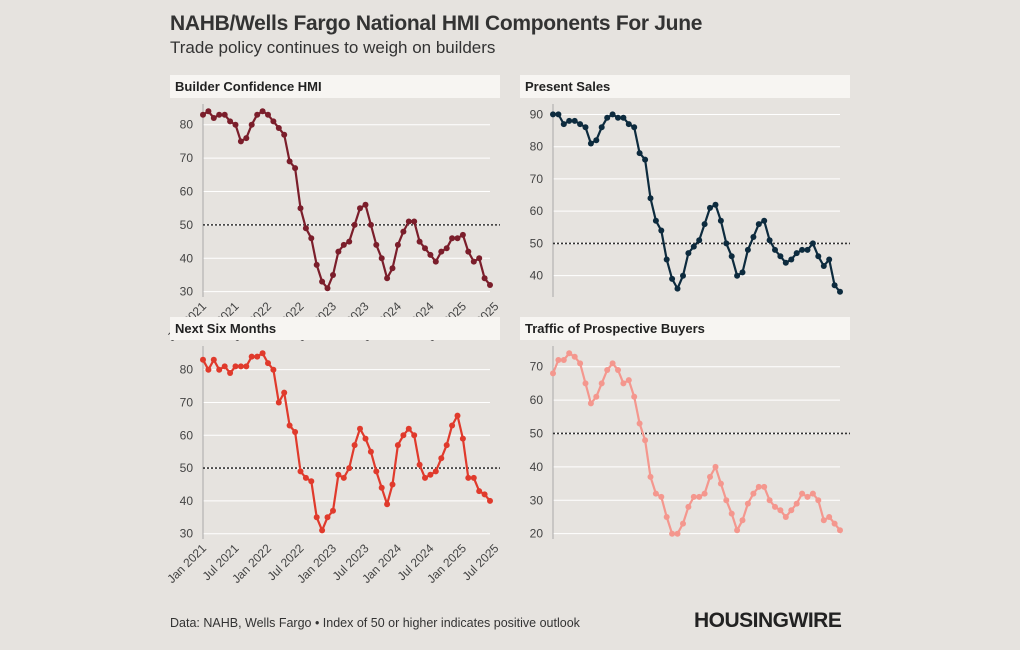 Image resolution: width=1020 pixels, height=650 pixels. What do you see at coordinates (187, 435) in the screenshot?
I see `y-tick-label: 60` at bounding box center [187, 435].